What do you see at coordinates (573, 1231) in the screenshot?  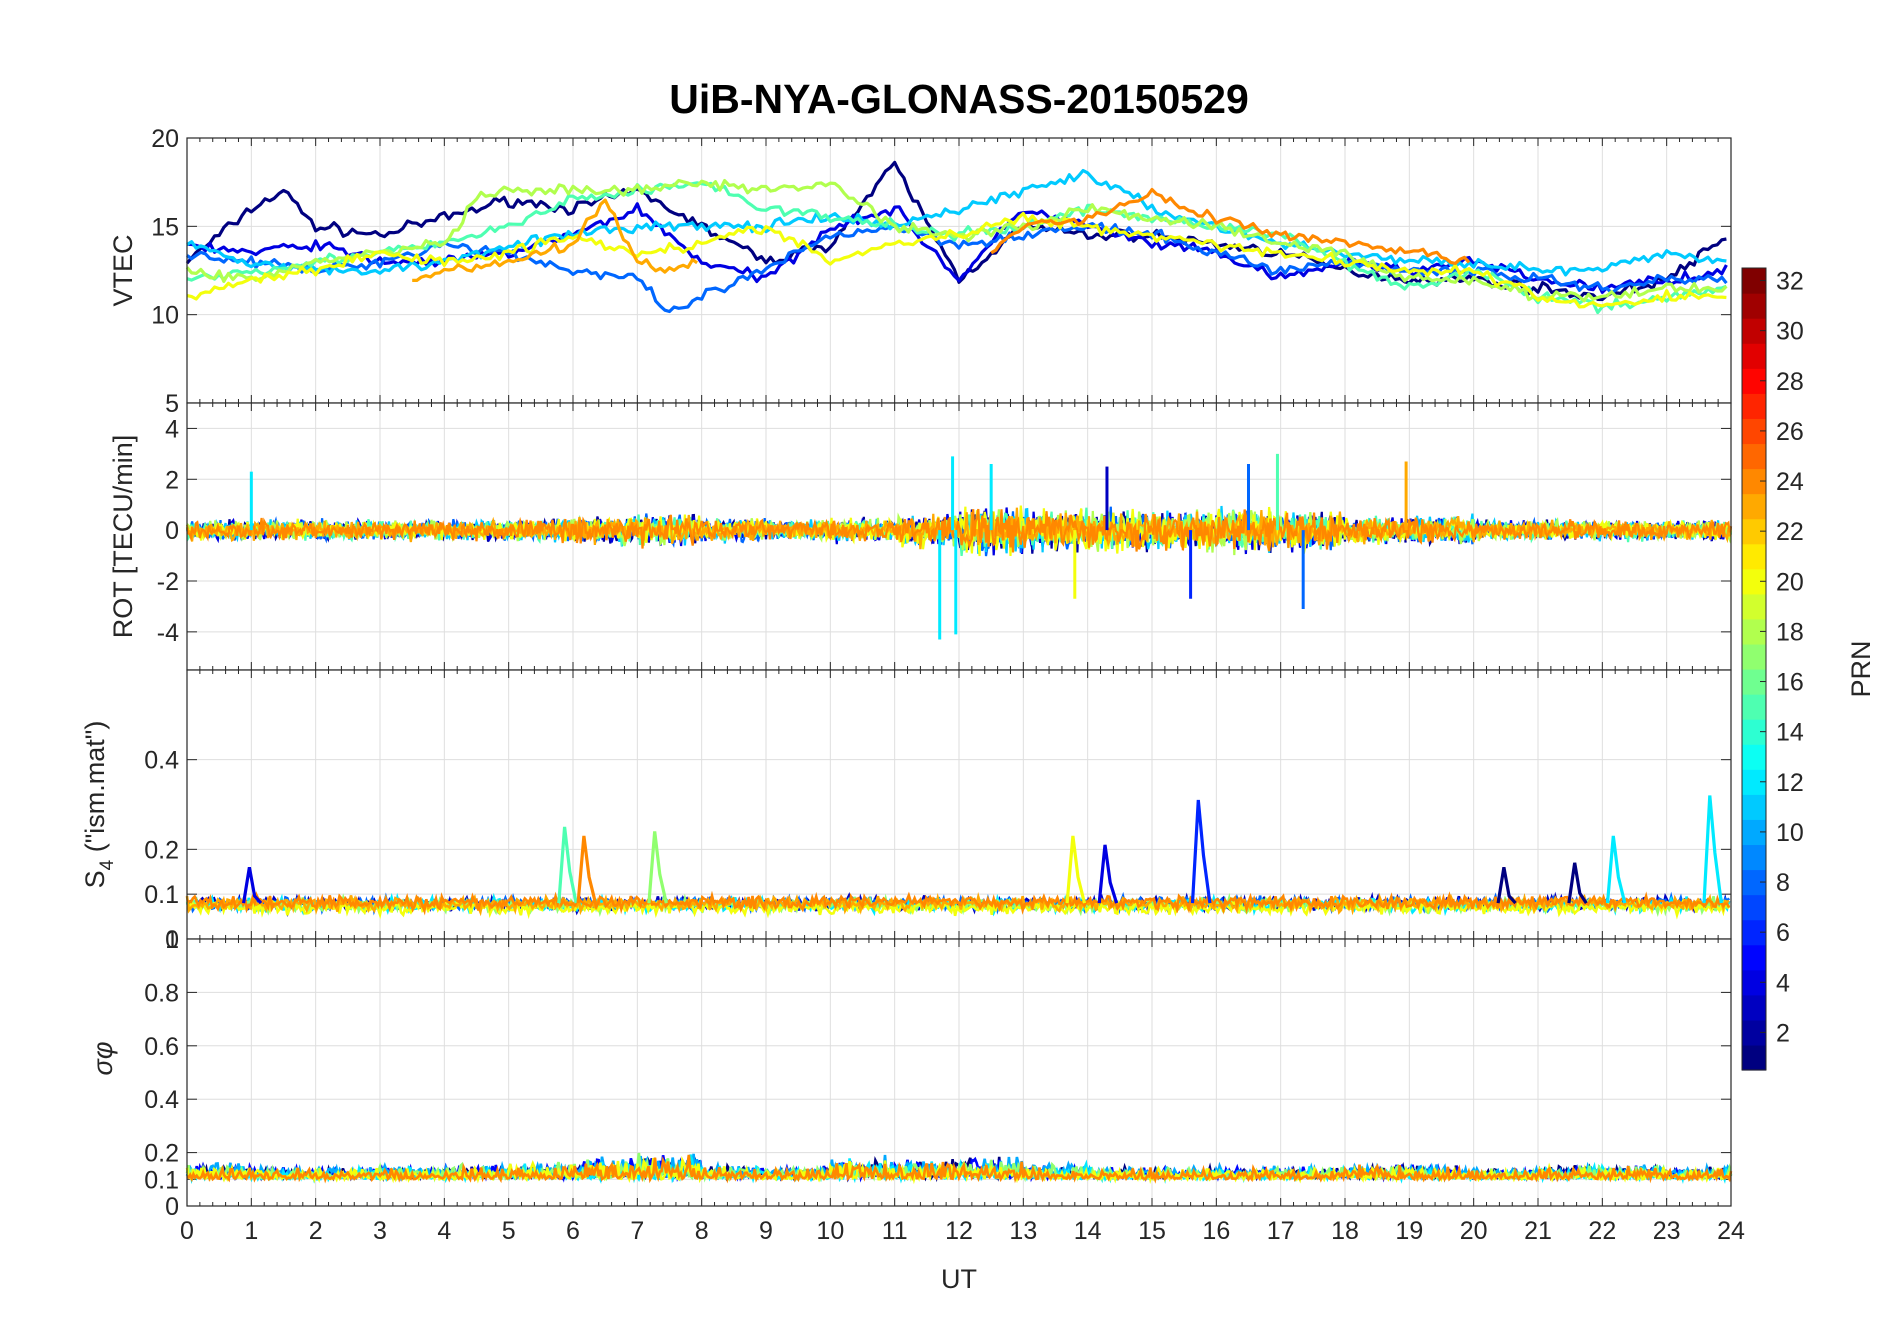 I see `x-tick-label: 6` at bounding box center [573, 1231].